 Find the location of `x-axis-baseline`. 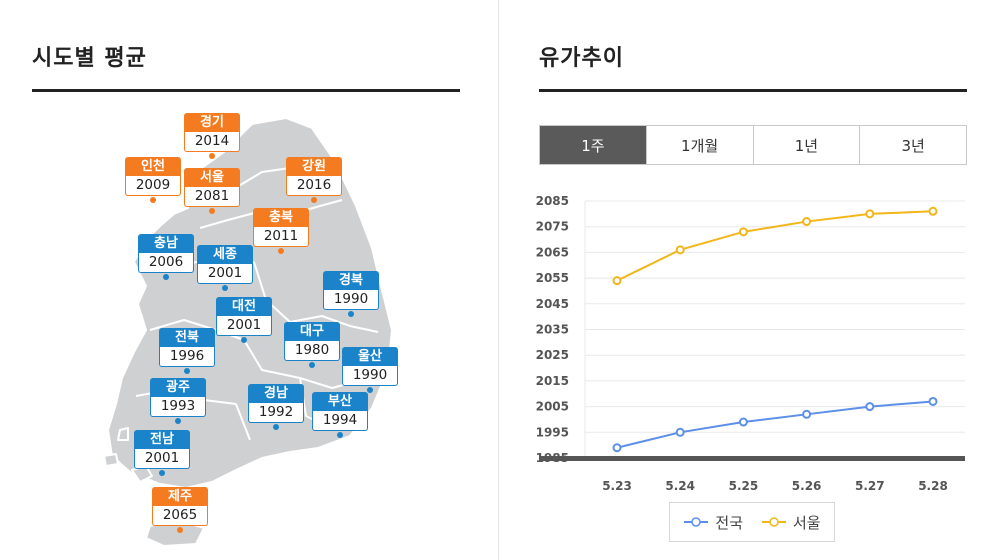

x-axis-baseline is located at coordinates (752, 458).